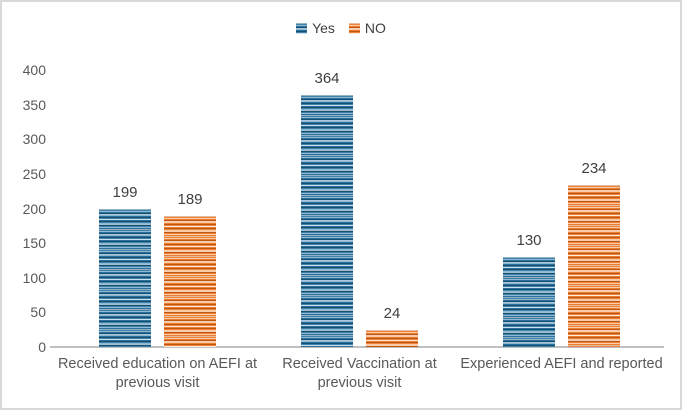  What do you see at coordinates (34, 173) in the screenshot?
I see `y-axis-tick-label: 250` at bounding box center [34, 173].